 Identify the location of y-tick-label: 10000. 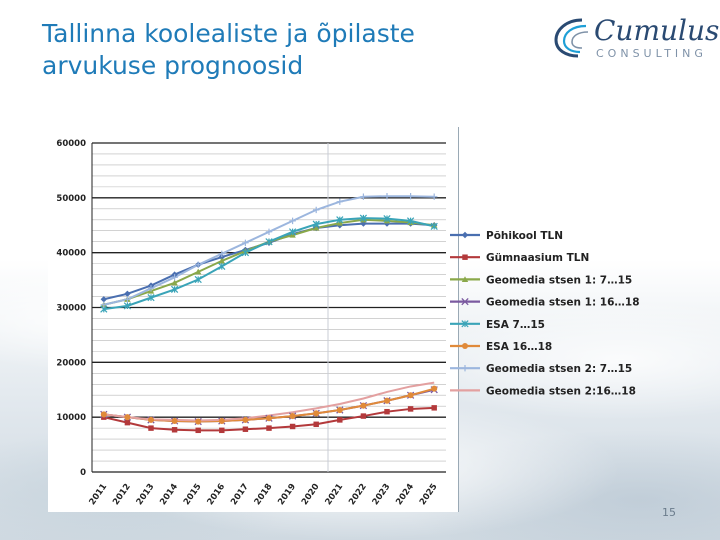
(71, 418).